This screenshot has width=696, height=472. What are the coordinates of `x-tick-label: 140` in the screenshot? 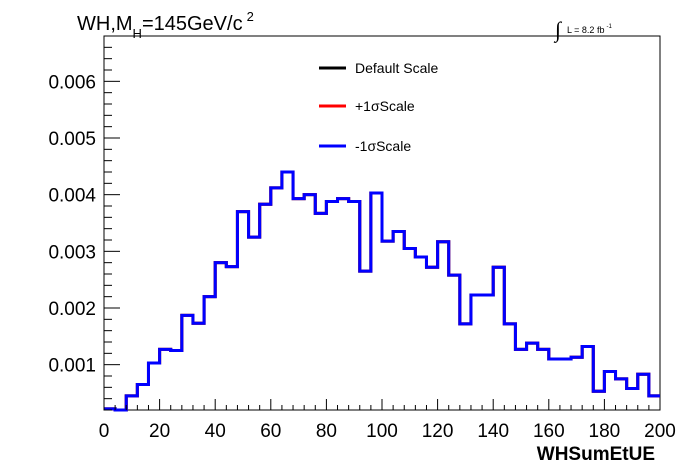 It's located at (493, 431).